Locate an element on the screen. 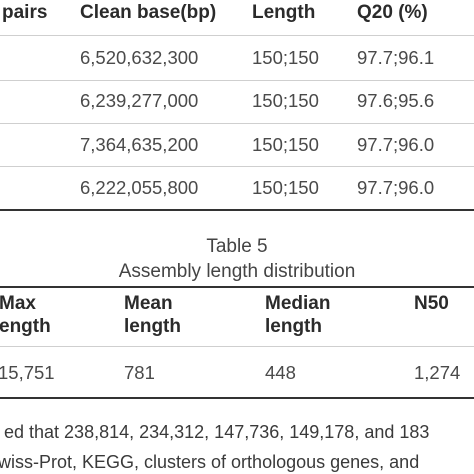  table5-header-mean-line1: Mean is located at coordinates (148, 303).